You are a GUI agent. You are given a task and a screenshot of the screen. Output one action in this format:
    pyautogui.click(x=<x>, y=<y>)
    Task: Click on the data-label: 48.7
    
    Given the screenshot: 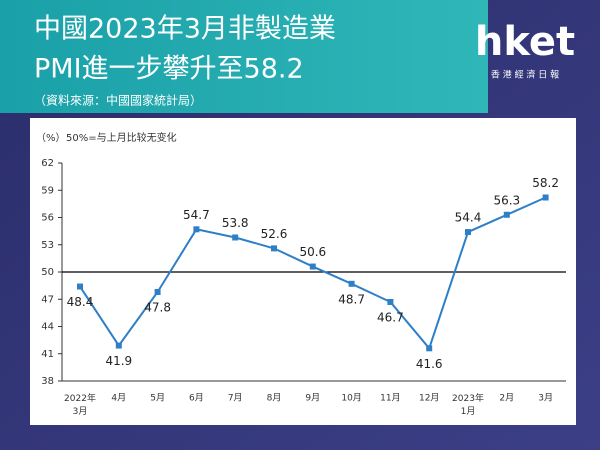 What is the action you would take?
    pyautogui.click(x=351, y=299)
    